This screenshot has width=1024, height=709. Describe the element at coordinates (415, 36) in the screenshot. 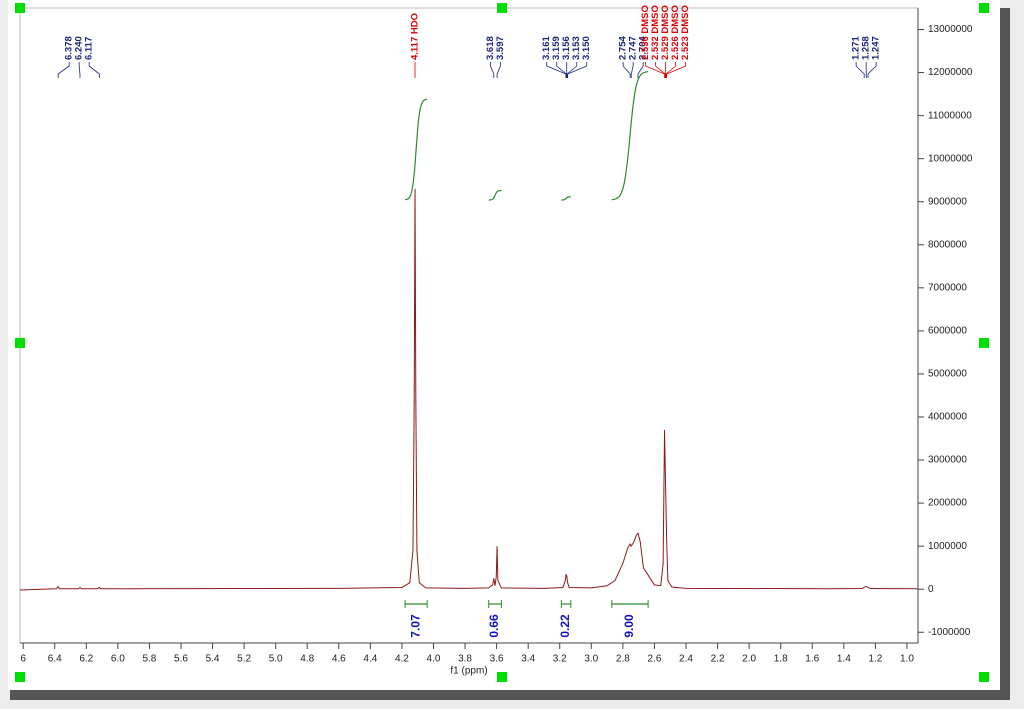

I see `peak-label: 4.117 HDO` at that location.